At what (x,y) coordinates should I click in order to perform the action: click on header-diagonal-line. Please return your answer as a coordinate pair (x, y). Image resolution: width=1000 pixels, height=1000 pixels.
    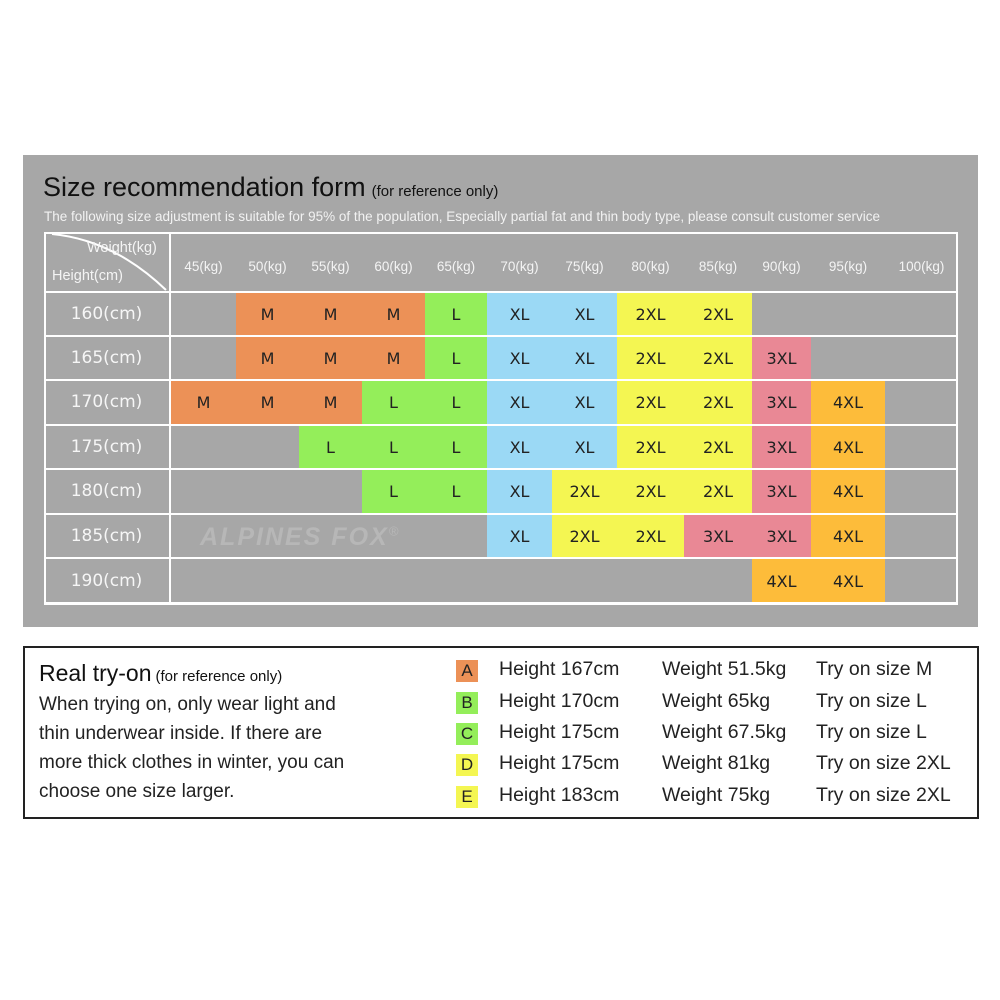
    Looking at the image, I should click on (109, 262).